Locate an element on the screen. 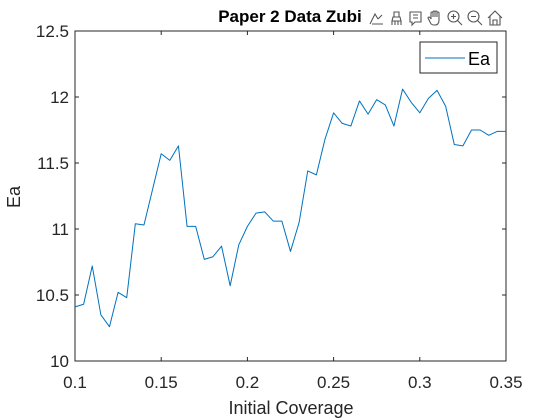 This screenshot has width=560, height=420. y-tick-labels: 10 10.5 11 11.5 12 12.5 is located at coordinates (52, 196).